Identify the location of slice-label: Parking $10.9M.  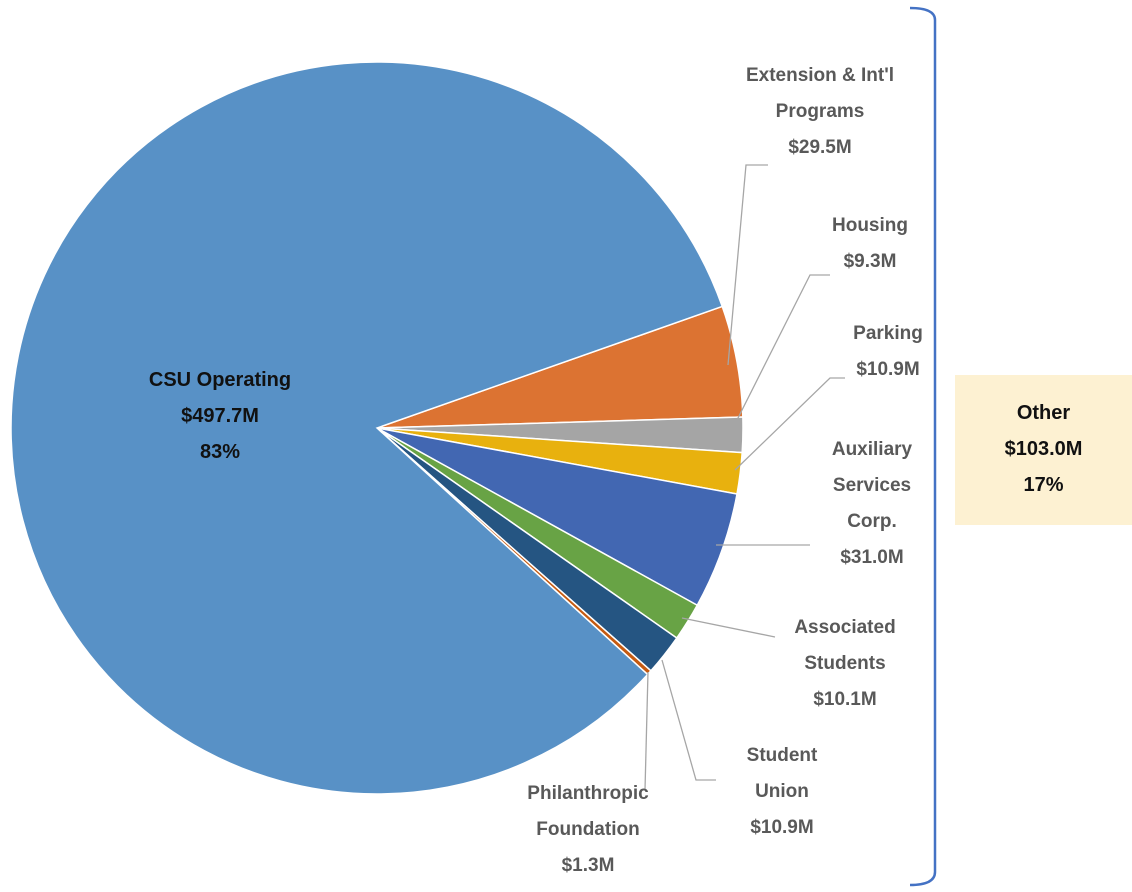
(888, 352).